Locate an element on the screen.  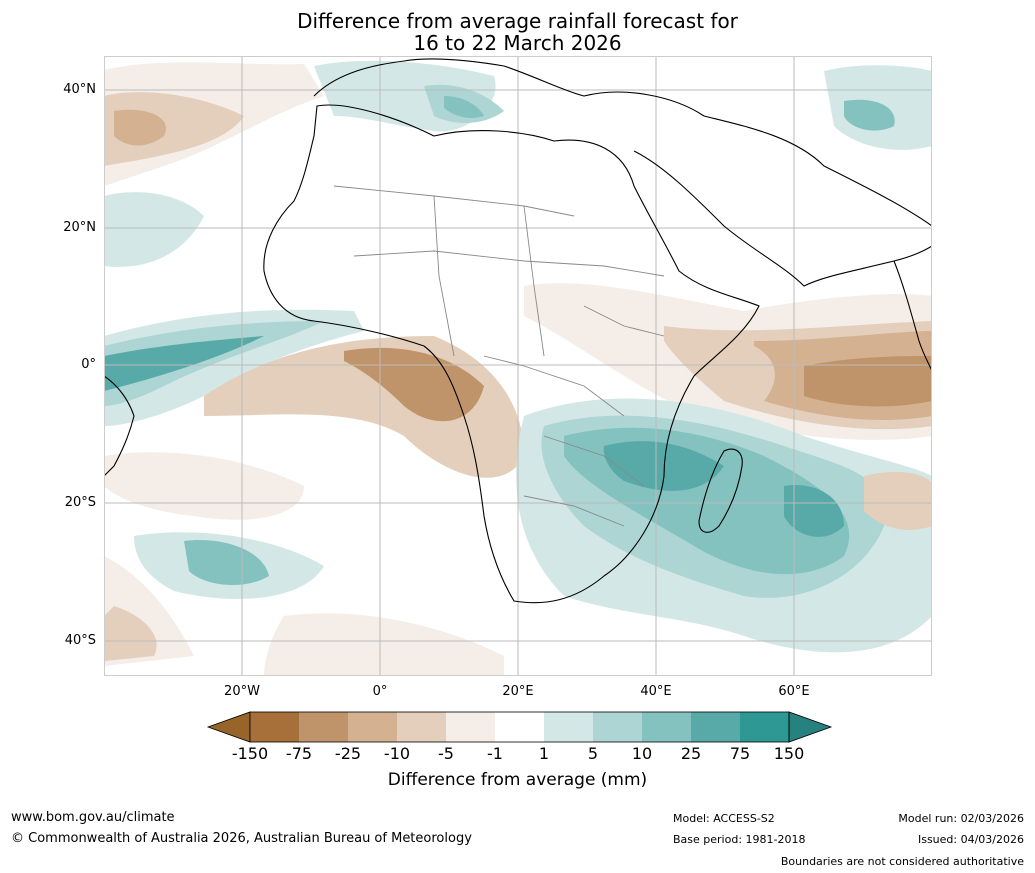
lat-label-40n: 40°N is located at coordinates (79, 89).